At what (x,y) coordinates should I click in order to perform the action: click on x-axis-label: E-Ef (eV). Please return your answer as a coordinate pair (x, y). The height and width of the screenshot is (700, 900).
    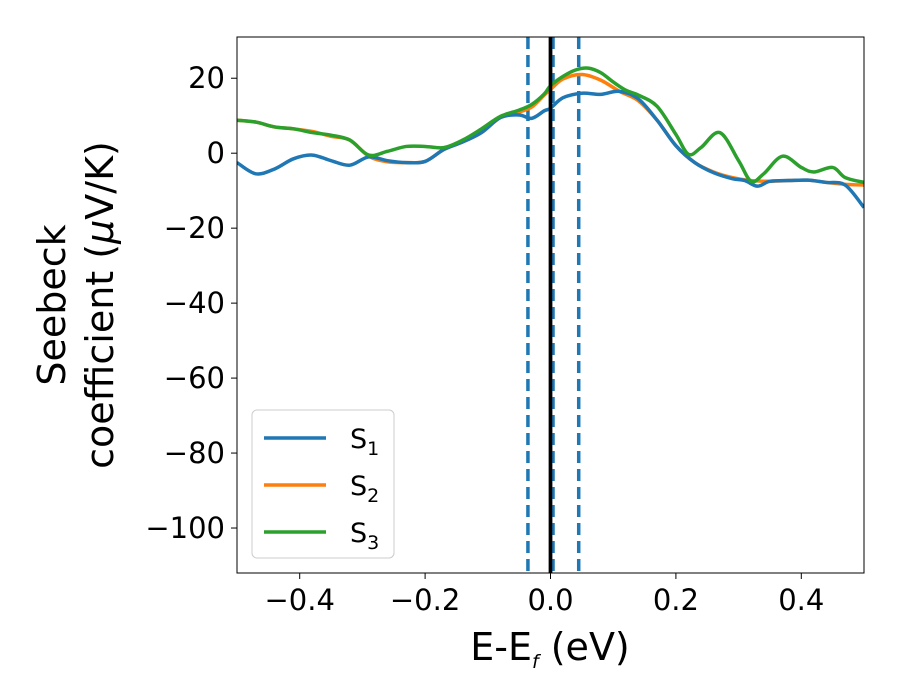
    Looking at the image, I should click on (550, 649).